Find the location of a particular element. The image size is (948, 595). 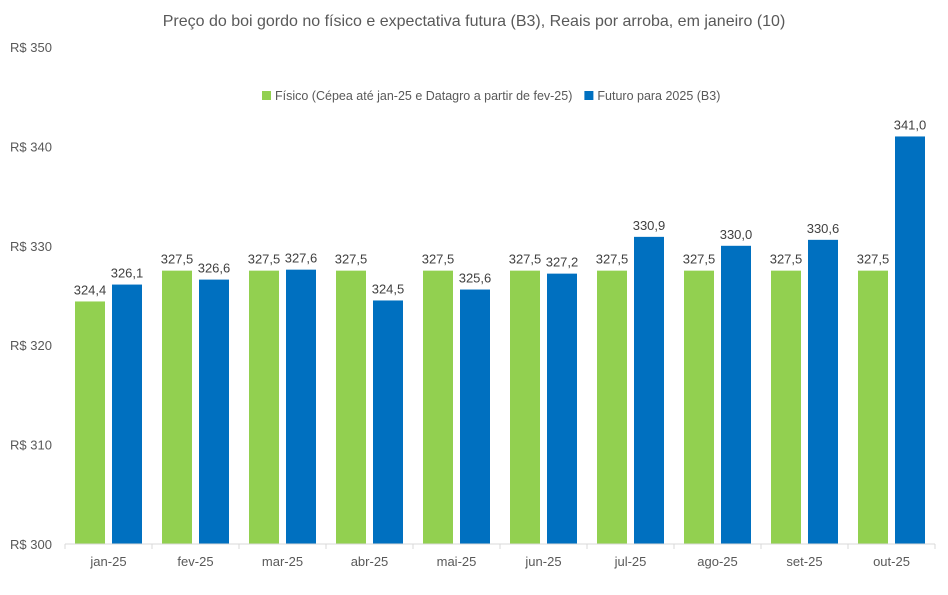

x-tick-label: set-25 is located at coordinates (804, 561).